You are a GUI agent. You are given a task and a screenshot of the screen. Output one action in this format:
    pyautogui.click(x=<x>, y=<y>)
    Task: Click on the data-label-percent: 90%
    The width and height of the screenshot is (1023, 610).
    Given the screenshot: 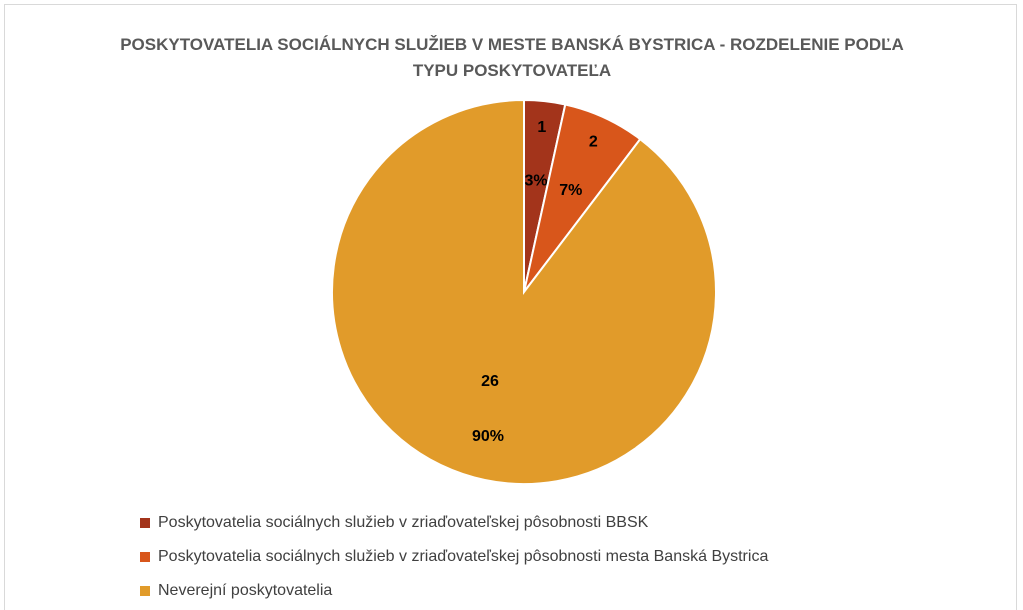 What is the action you would take?
    pyautogui.click(x=488, y=436)
    